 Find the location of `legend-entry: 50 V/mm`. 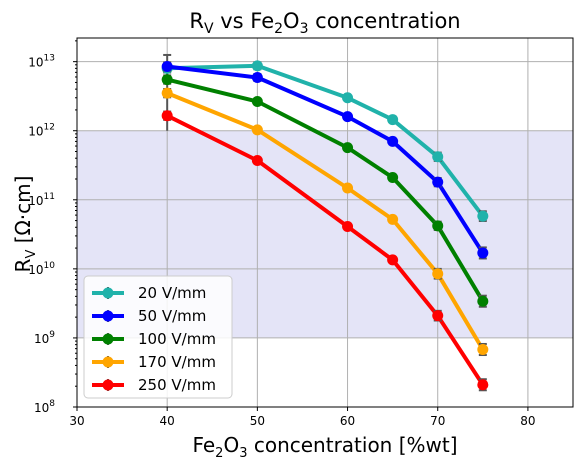

legend-entry: 50 V/mm is located at coordinates (149, 316).